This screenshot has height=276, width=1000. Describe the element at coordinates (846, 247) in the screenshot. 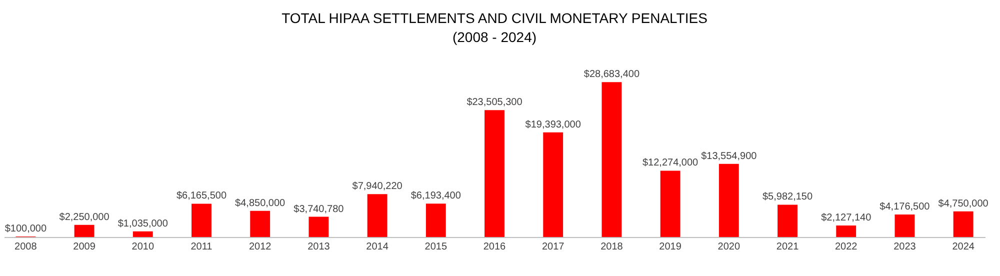

I see `x-tick-label: 2022` at that location.